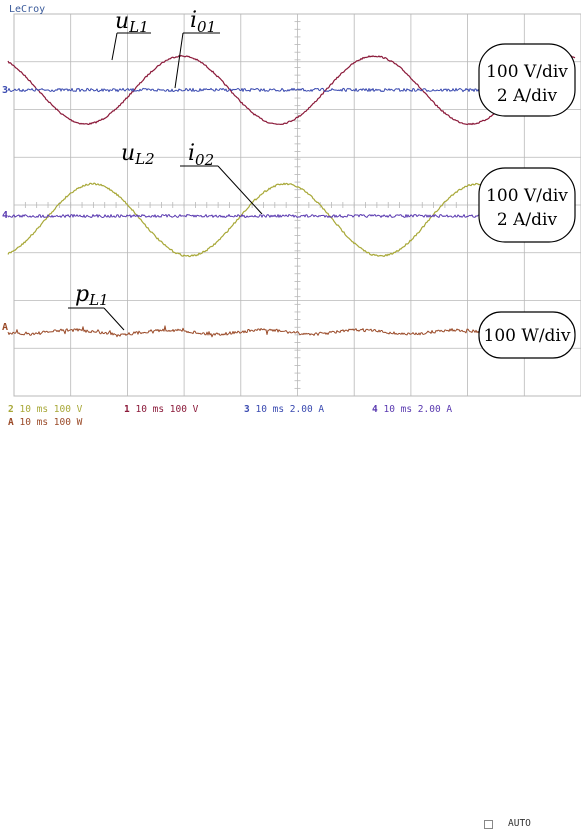  Describe the element at coordinates (5, 215) in the screenshot. I see `ch4-marker: 4` at that location.